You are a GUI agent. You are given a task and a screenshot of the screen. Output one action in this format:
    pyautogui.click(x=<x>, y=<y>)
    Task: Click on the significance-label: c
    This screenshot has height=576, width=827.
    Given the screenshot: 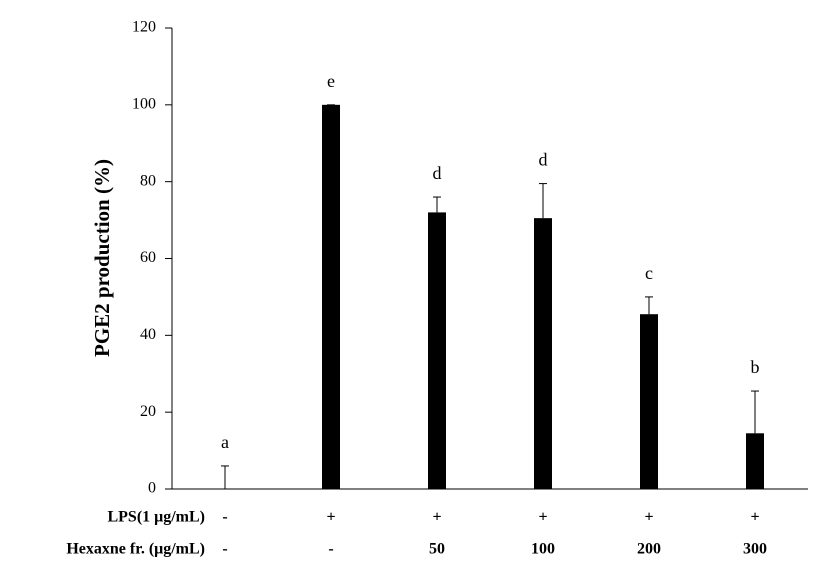 What is the action you would take?
    pyautogui.click(x=649, y=273)
    